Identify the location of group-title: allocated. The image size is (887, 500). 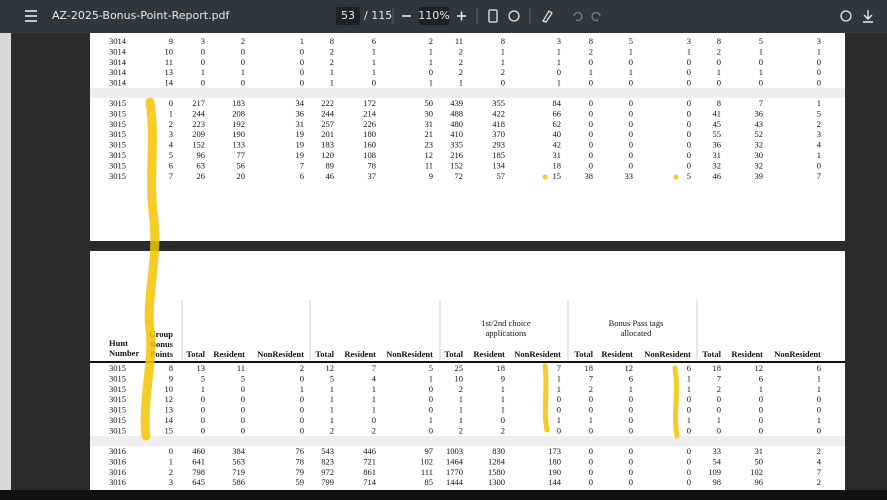
(636, 333).